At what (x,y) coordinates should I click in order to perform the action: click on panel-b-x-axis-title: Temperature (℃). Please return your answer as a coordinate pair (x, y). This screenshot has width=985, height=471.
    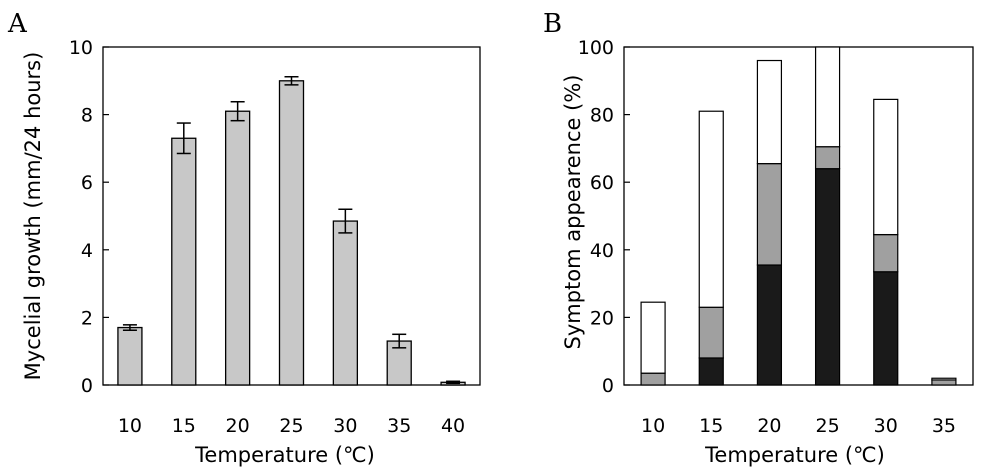
    Looking at the image, I should click on (794, 455).